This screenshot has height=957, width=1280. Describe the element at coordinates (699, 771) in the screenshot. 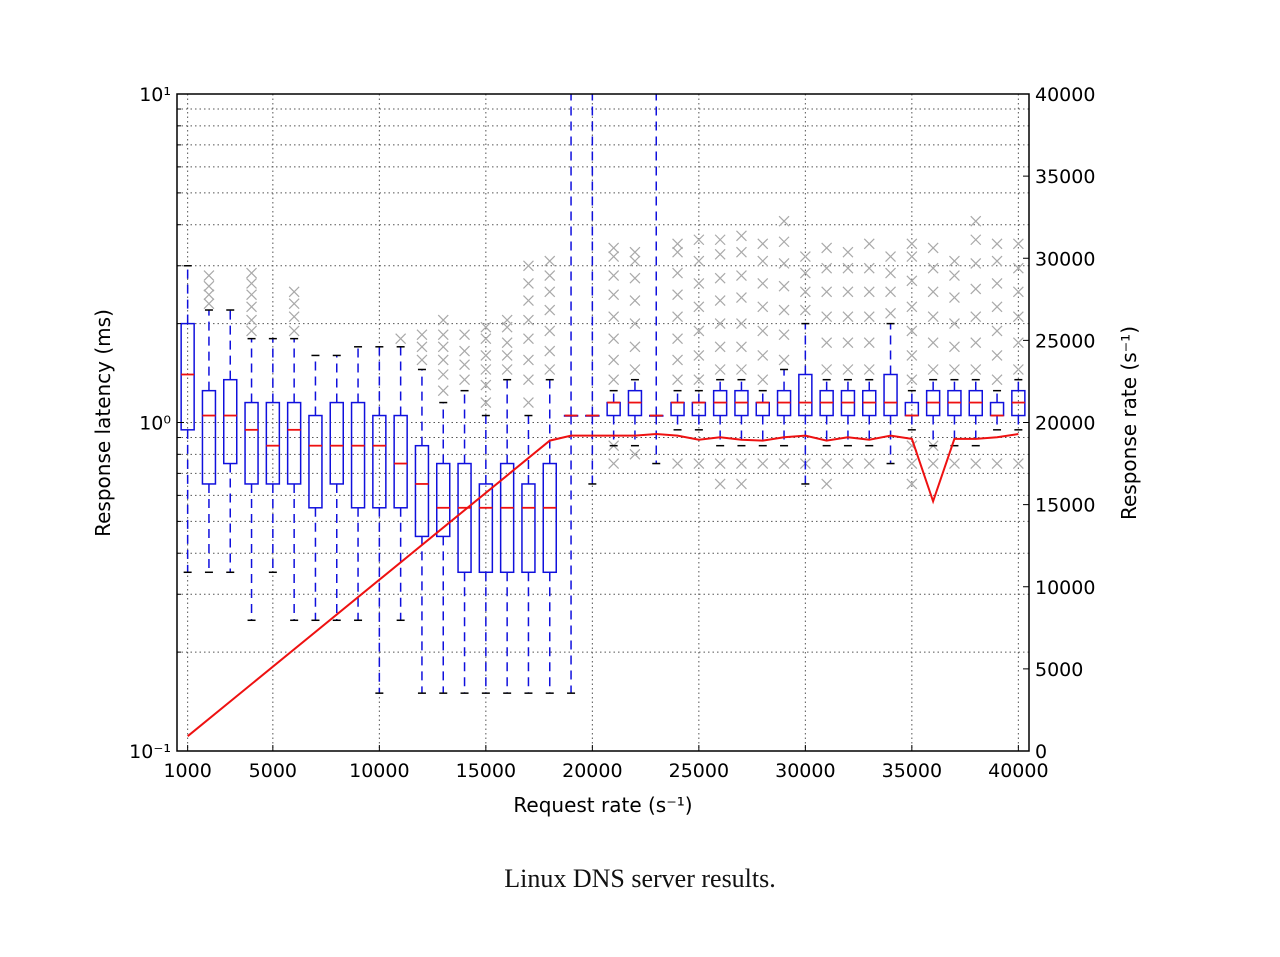

I see `x-tick-label: 25000` at that location.